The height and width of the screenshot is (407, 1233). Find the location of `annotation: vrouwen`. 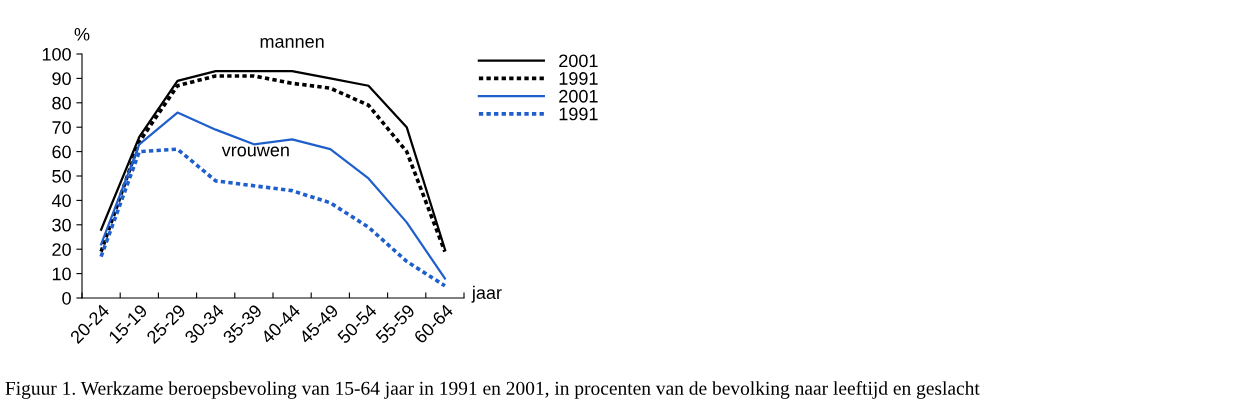

annotation: vrouwen is located at coordinates (255, 151).